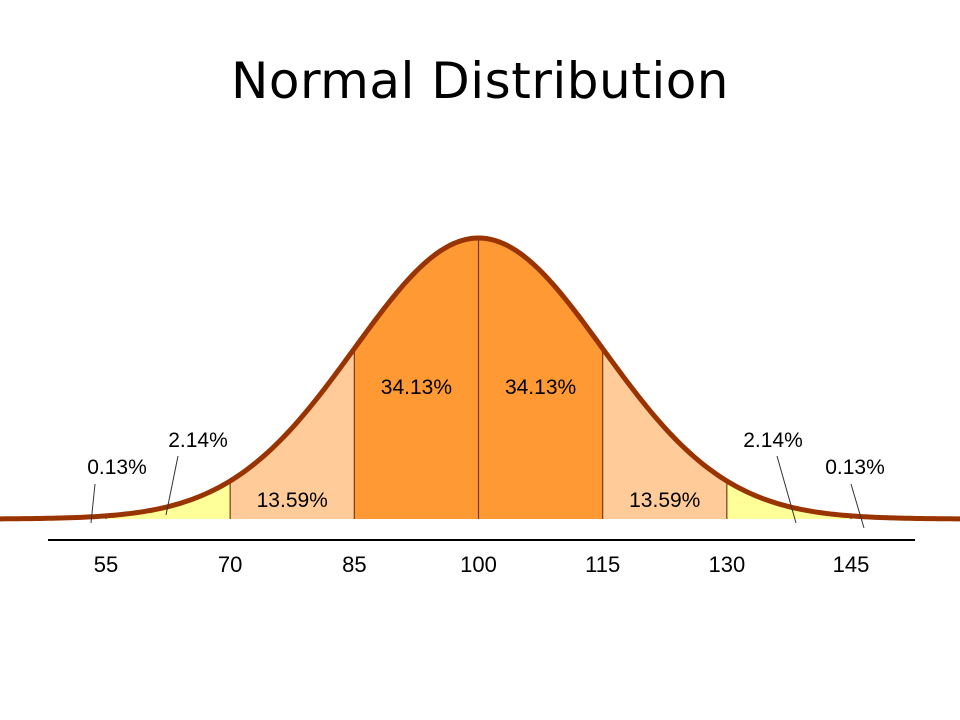 The width and height of the screenshot is (960, 720). Describe the element at coordinates (478, 564) in the screenshot. I see `x-tick-label: 100` at that location.